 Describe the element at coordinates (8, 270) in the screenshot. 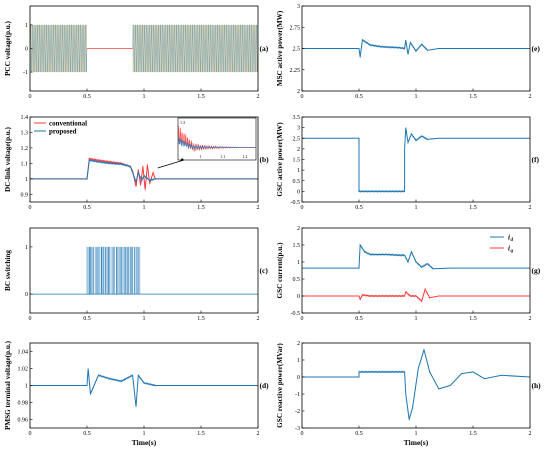

I see `y-axis-label: BC switching` at that location.